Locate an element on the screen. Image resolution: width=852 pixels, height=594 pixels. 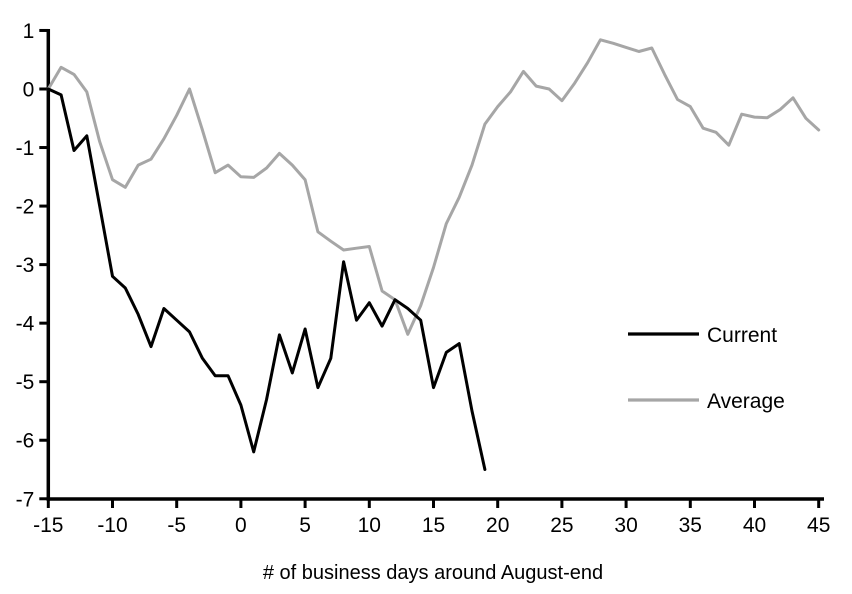
x-tick-label: 40 is located at coordinates (754, 525).